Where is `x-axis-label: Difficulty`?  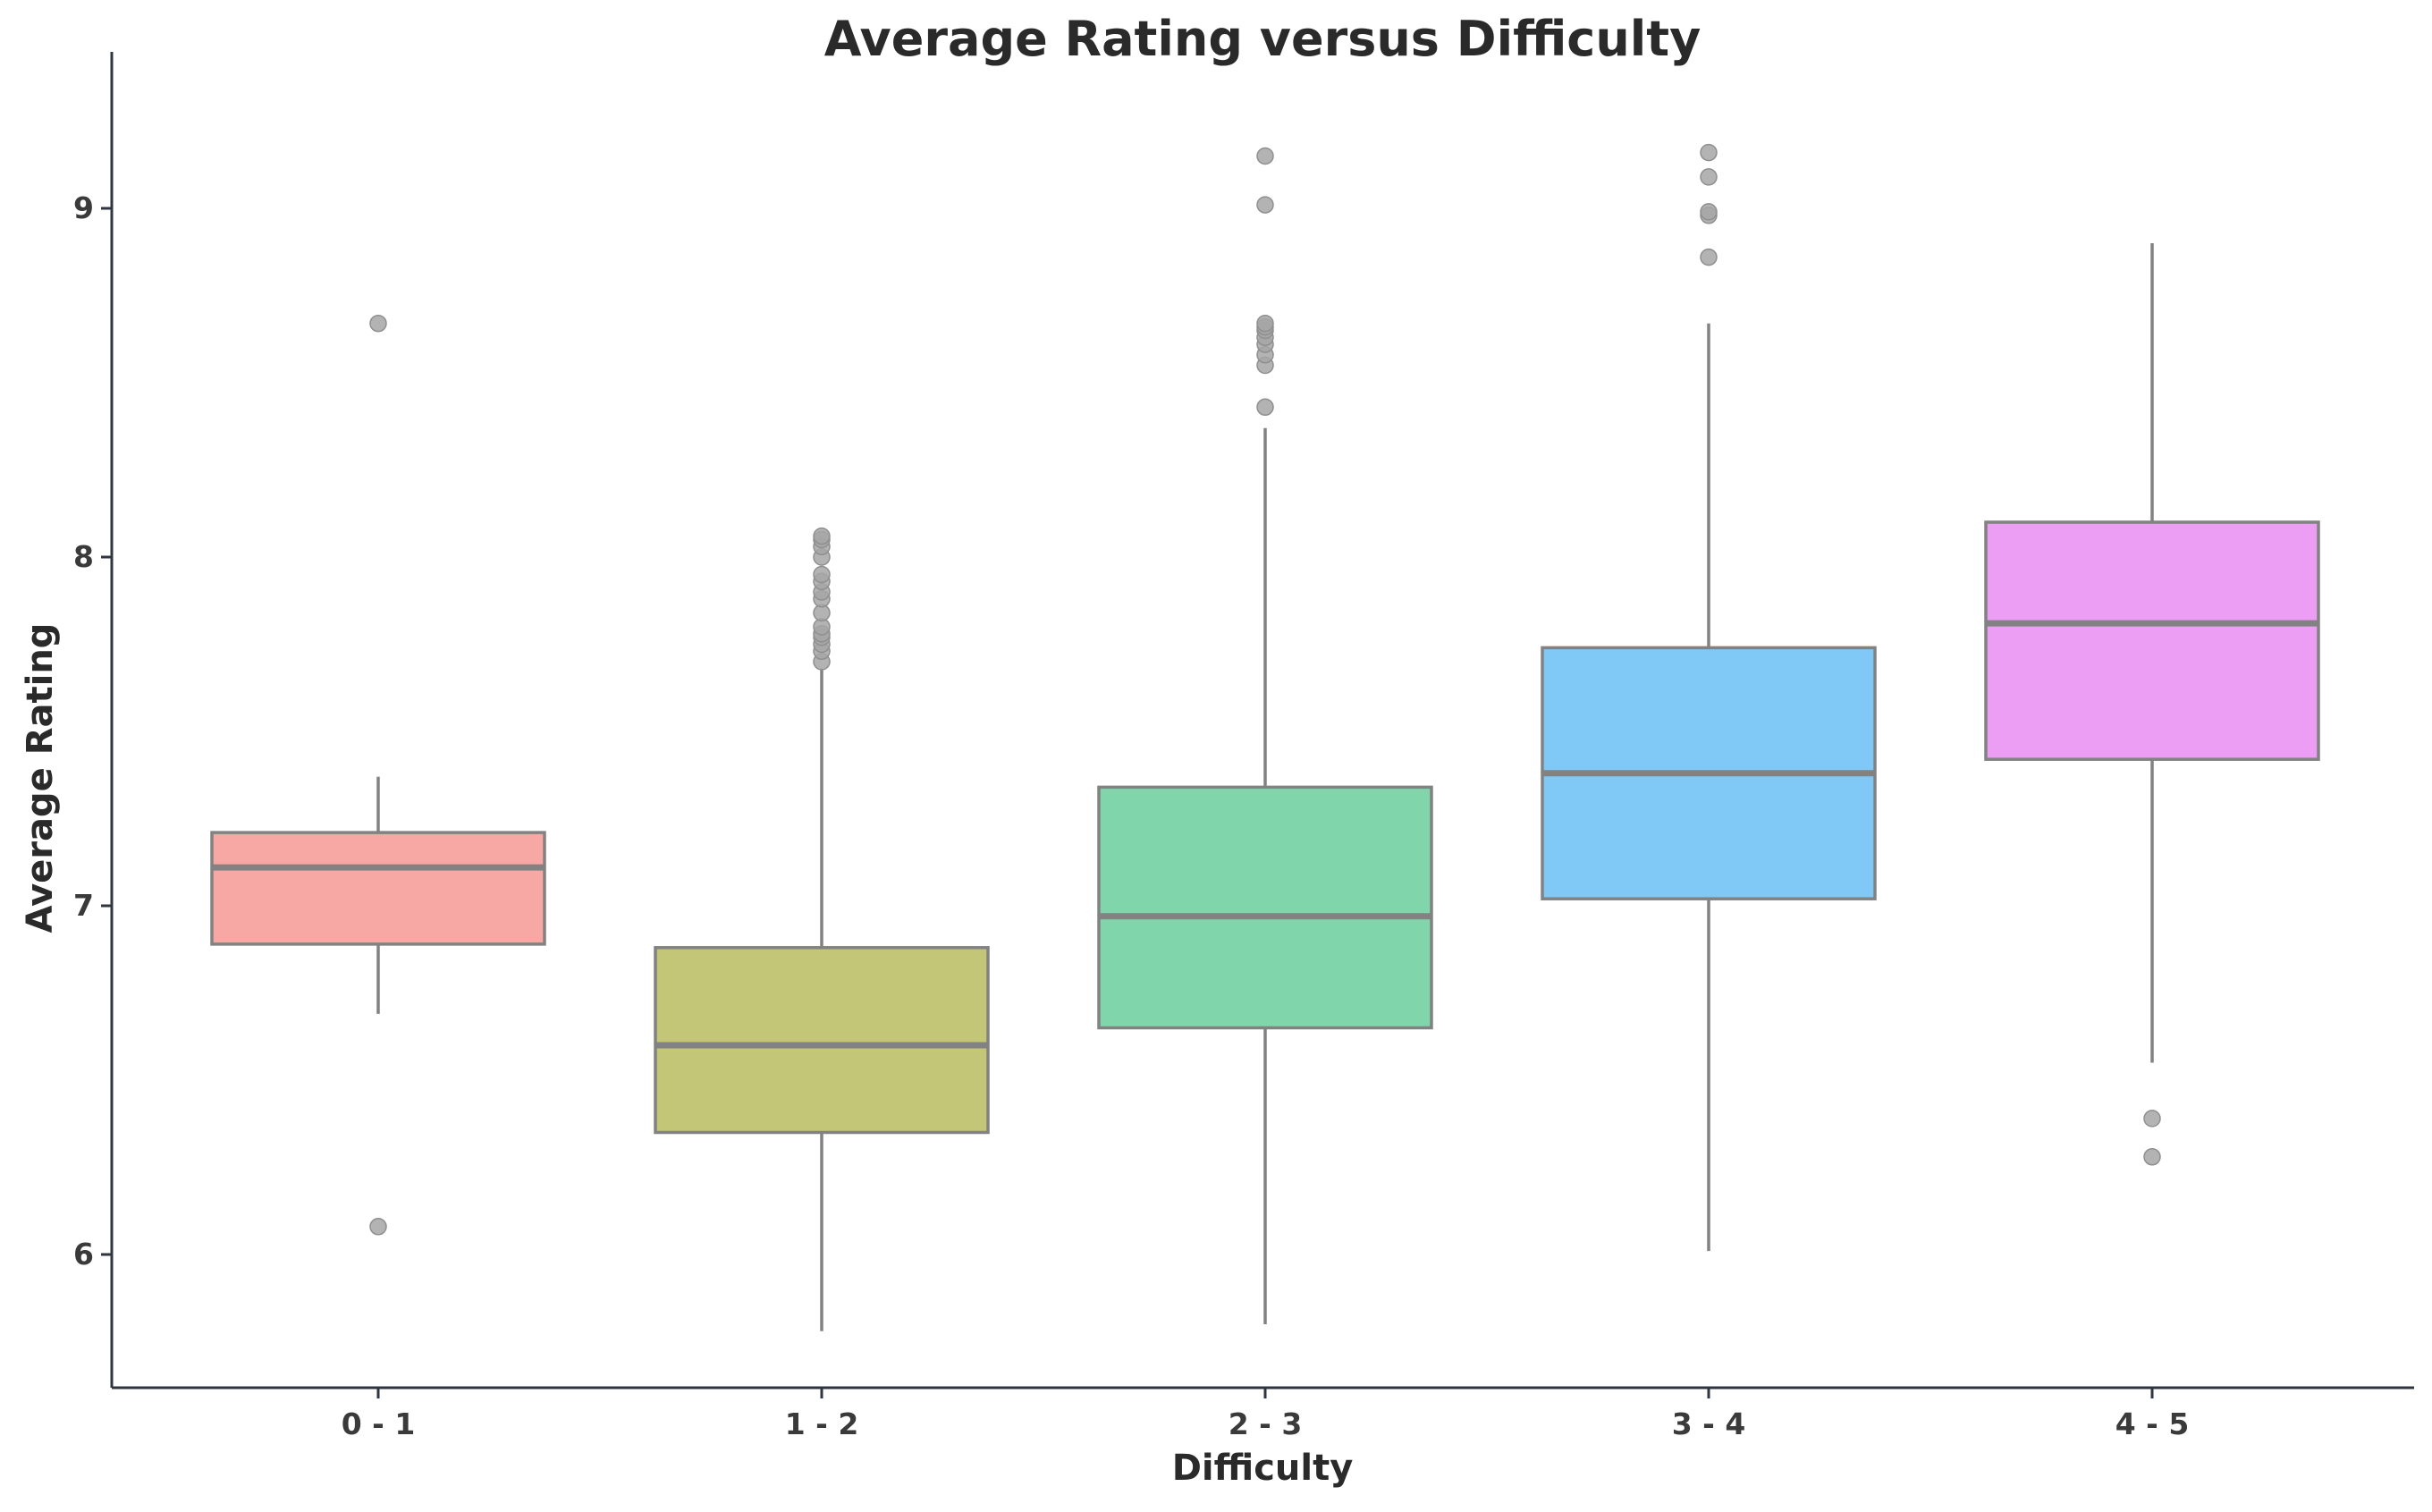 x-axis-label: Difficulty is located at coordinates (1263, 1469).